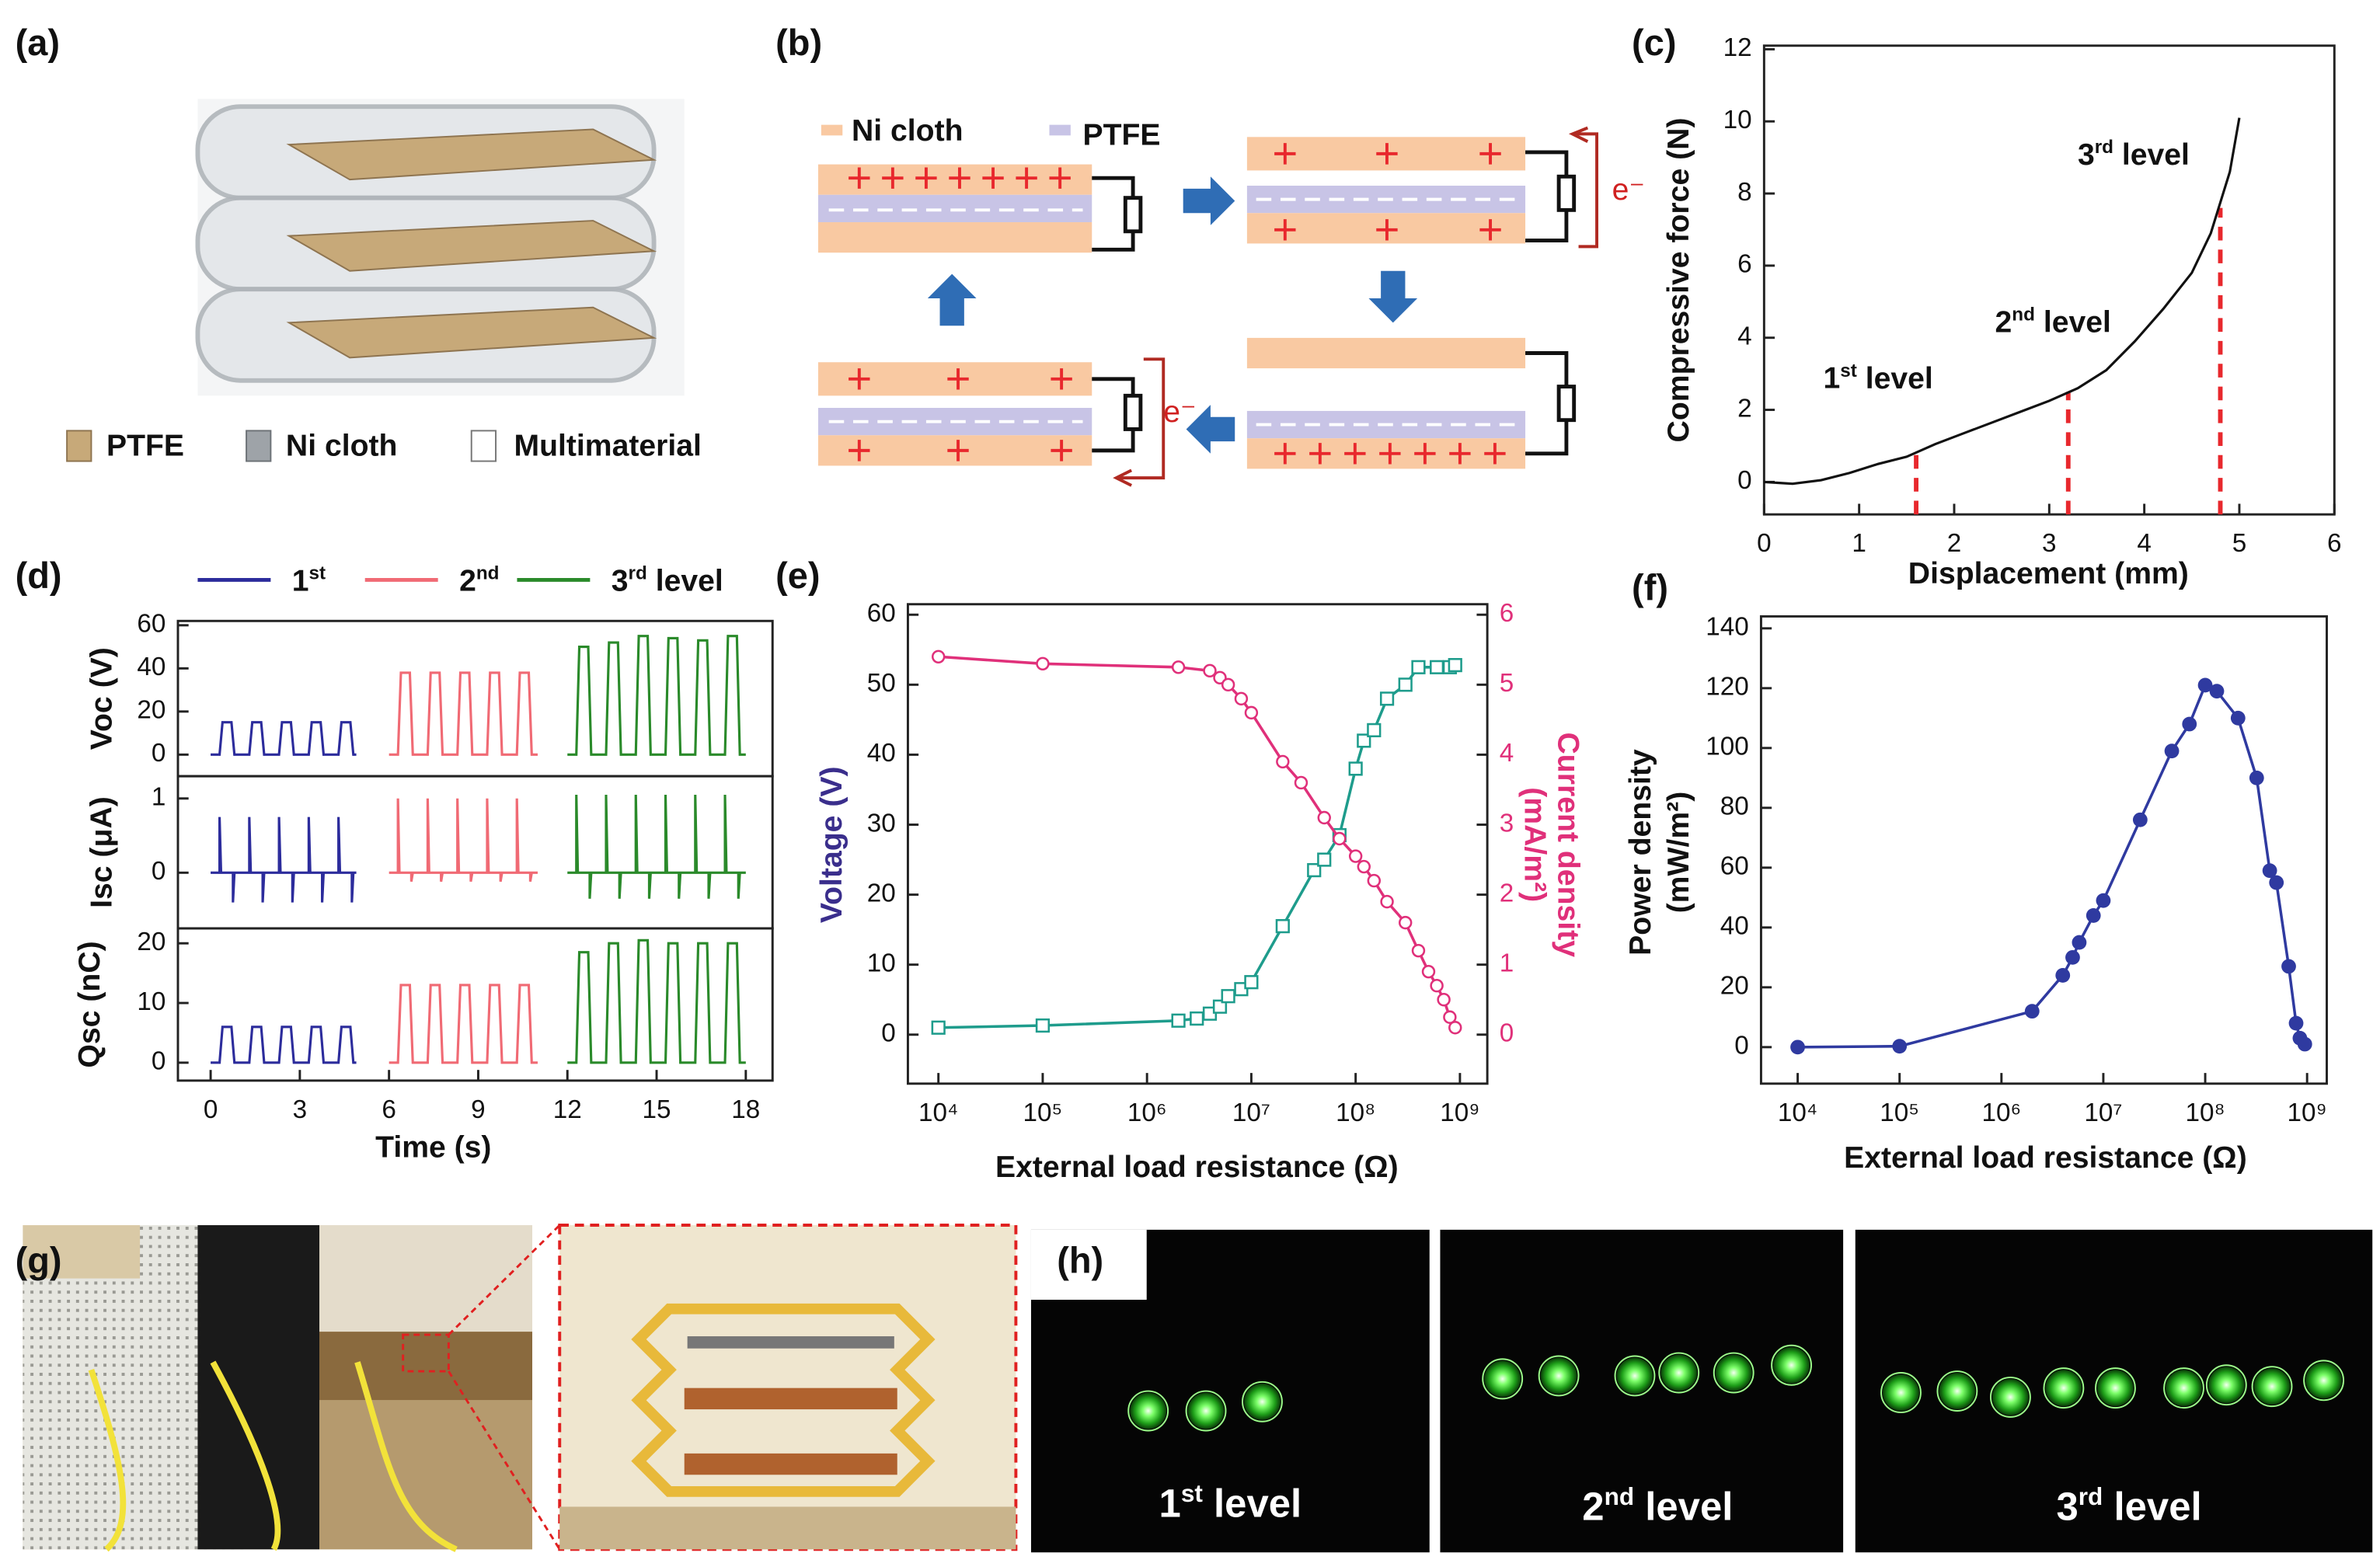 This screenshot has height=1560, width=2380. Describe the element at coordinates (479, 580) in the screenshot. I see `legend-label: 2nd` at that location.